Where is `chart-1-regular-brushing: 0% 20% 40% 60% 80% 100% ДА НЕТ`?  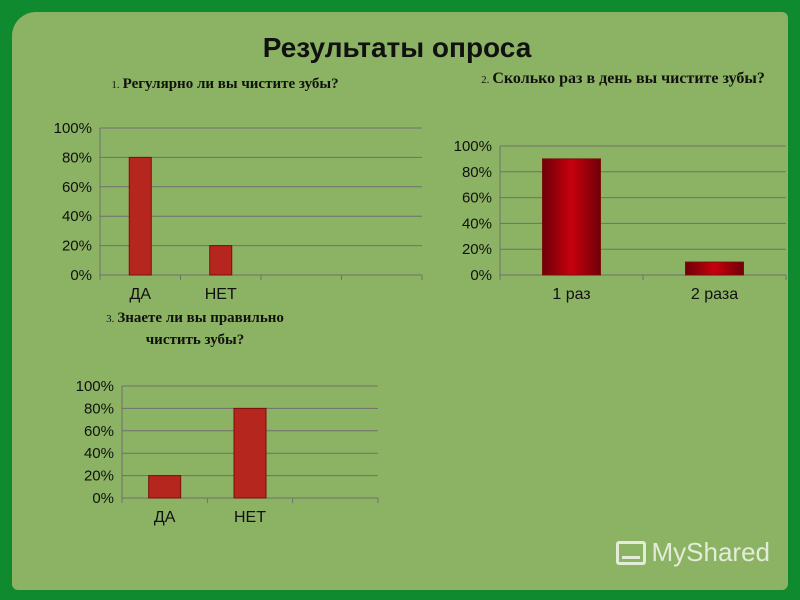 chart-1-regular-brushing: 0% 20% 40% 60% 80% 100% ДА НЕТ is located at coordinates (238, 211).